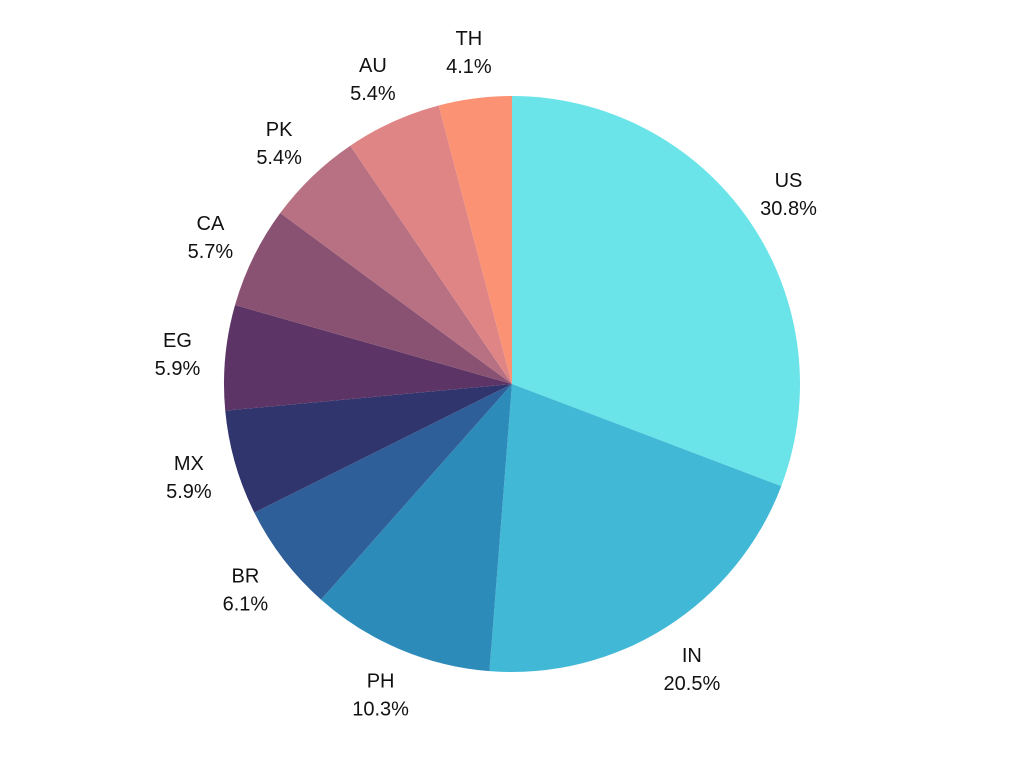 The width and height of the screenshot is (1024, 773). I want to click on slice-category-label: MX, so click(189, 464).